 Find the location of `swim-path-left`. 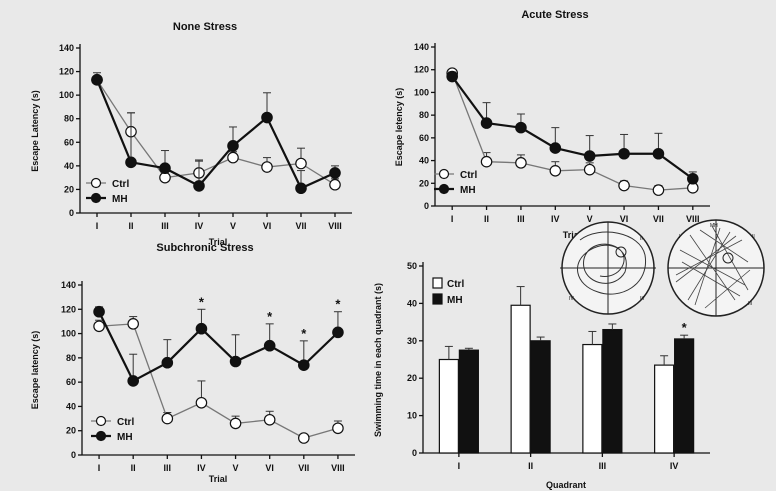

swim-path-left is located at coordinates (611, 263).